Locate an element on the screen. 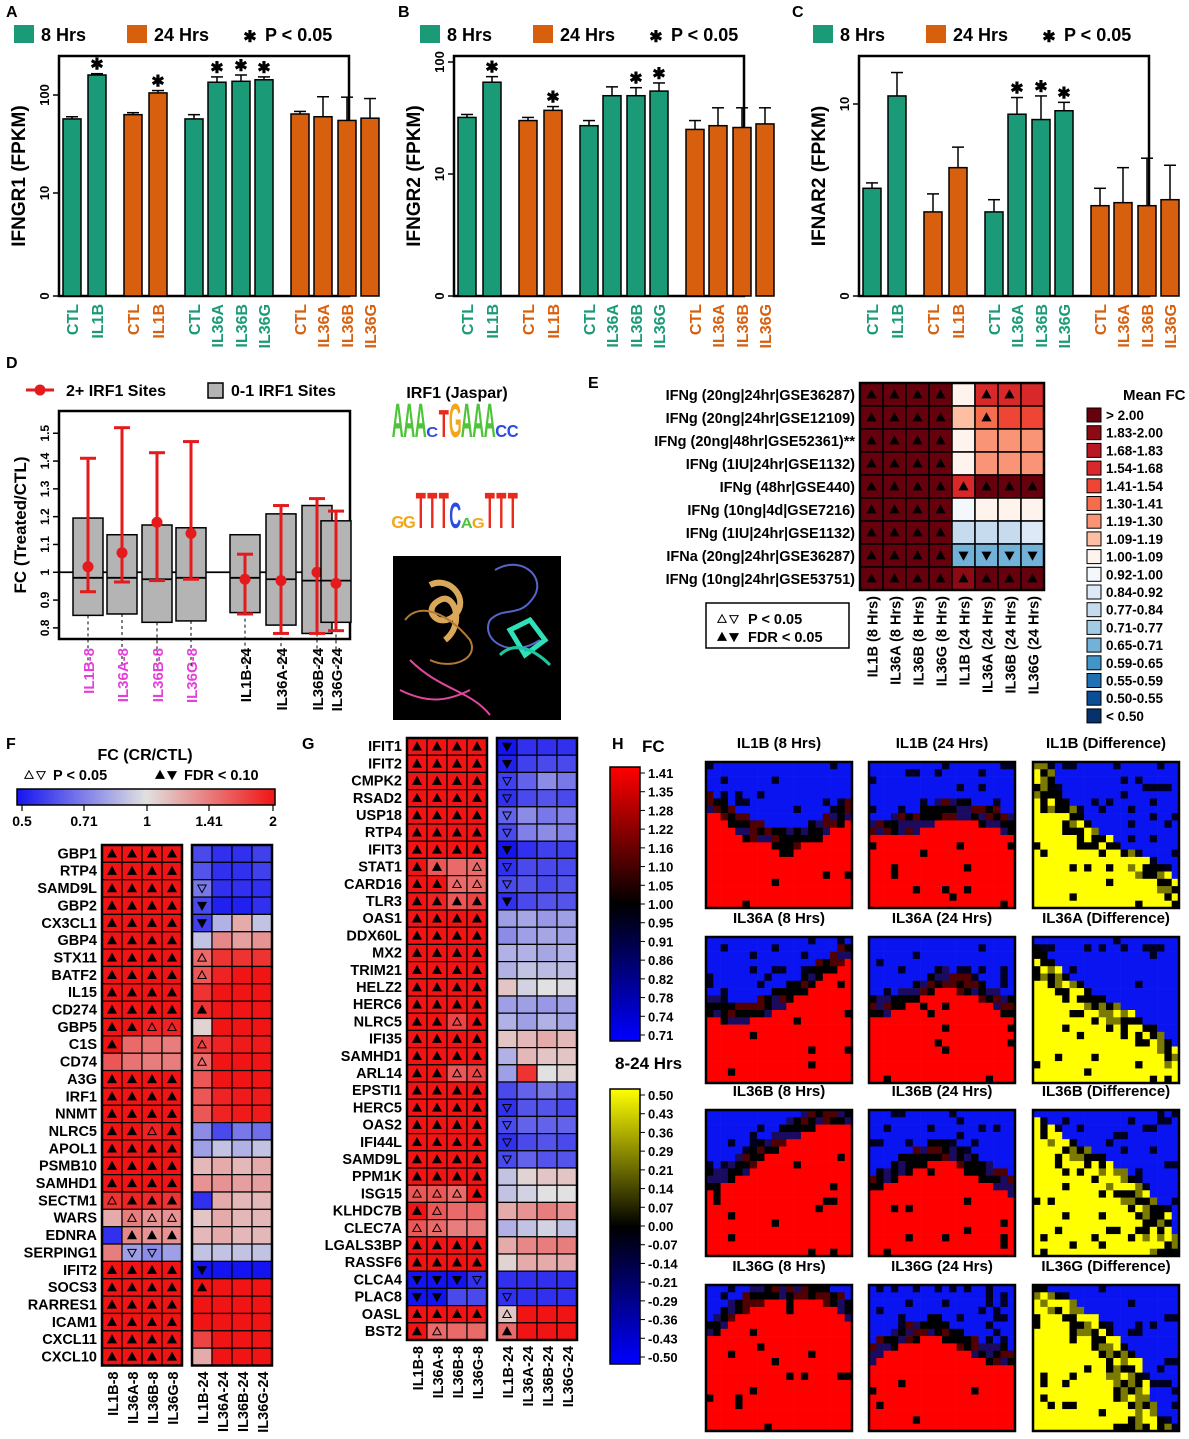 The height and width of the screenshot is (1439, 1189). heatmap-E-key-fdr: FDR < 0.05 is located at coordinates (785, 638).